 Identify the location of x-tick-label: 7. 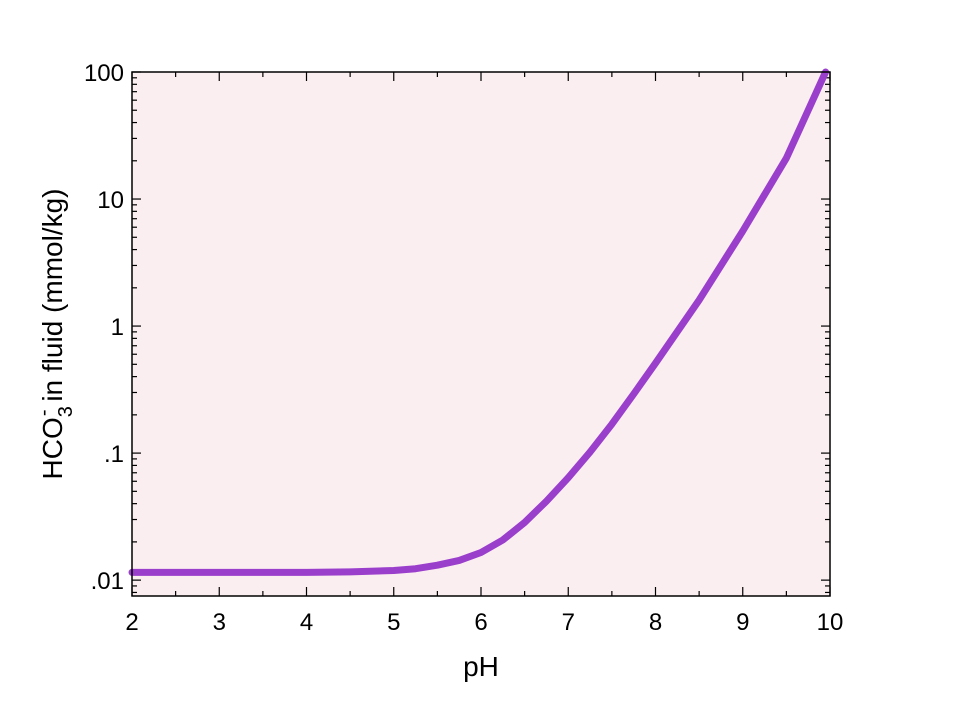
(568, 622).